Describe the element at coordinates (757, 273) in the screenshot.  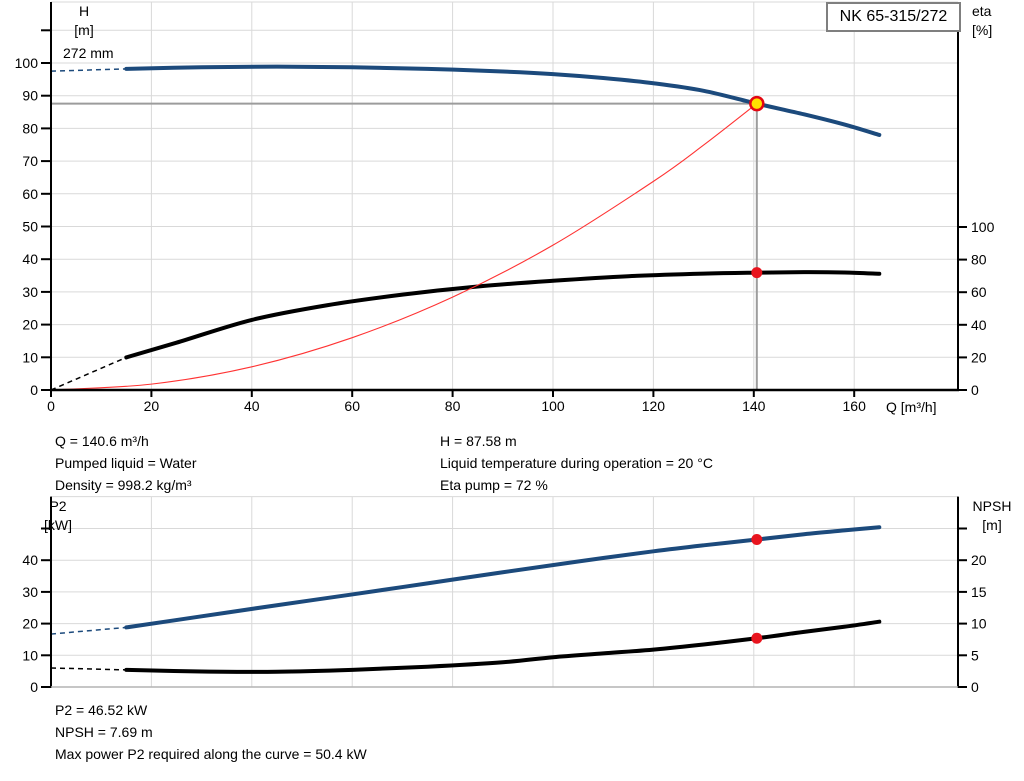
I see `efficiency-point` at that location.